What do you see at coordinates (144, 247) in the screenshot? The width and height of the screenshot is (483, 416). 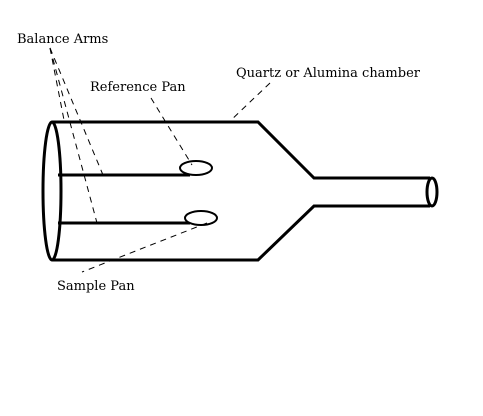 I see `leader-sample-pan` at bounding box center [144, 247].